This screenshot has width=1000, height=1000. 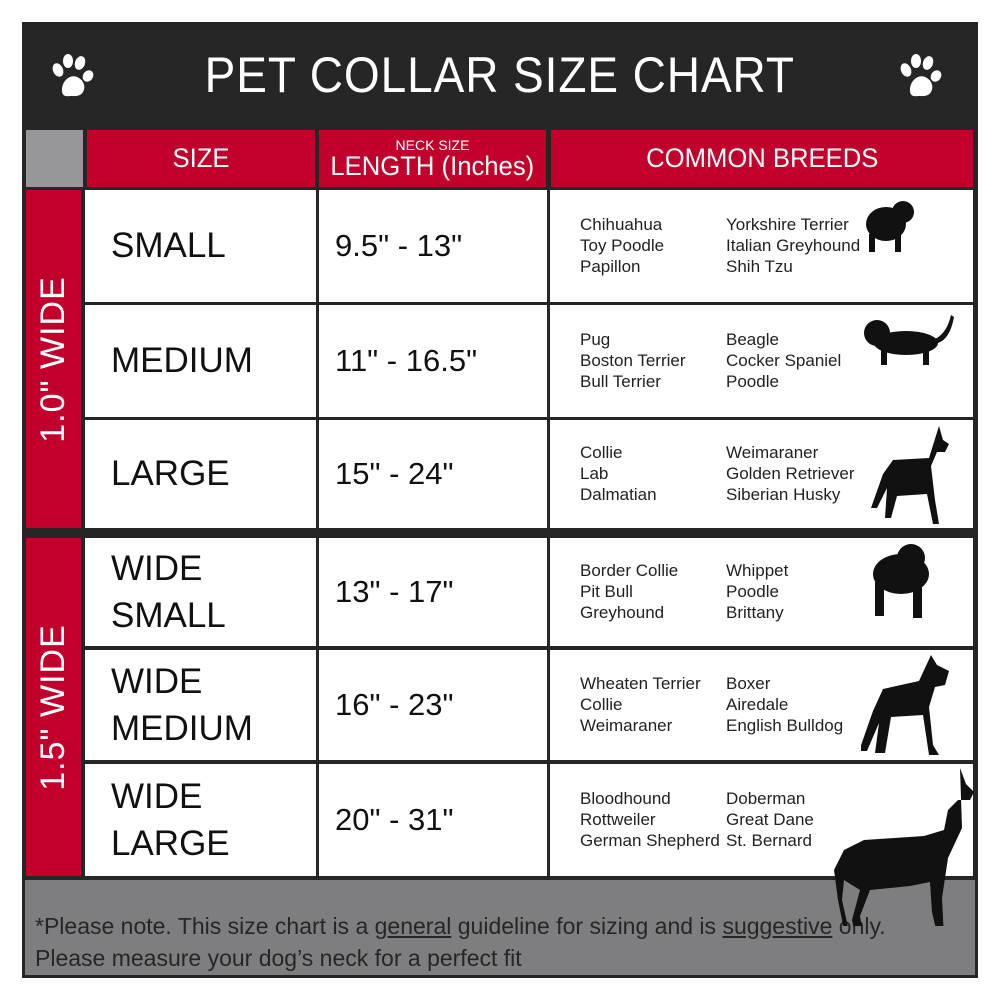 What do you see at coordinates (394, 704) in the screenshot?
I see `length-value: 16" - 23"` at bounding box center [394, 704].